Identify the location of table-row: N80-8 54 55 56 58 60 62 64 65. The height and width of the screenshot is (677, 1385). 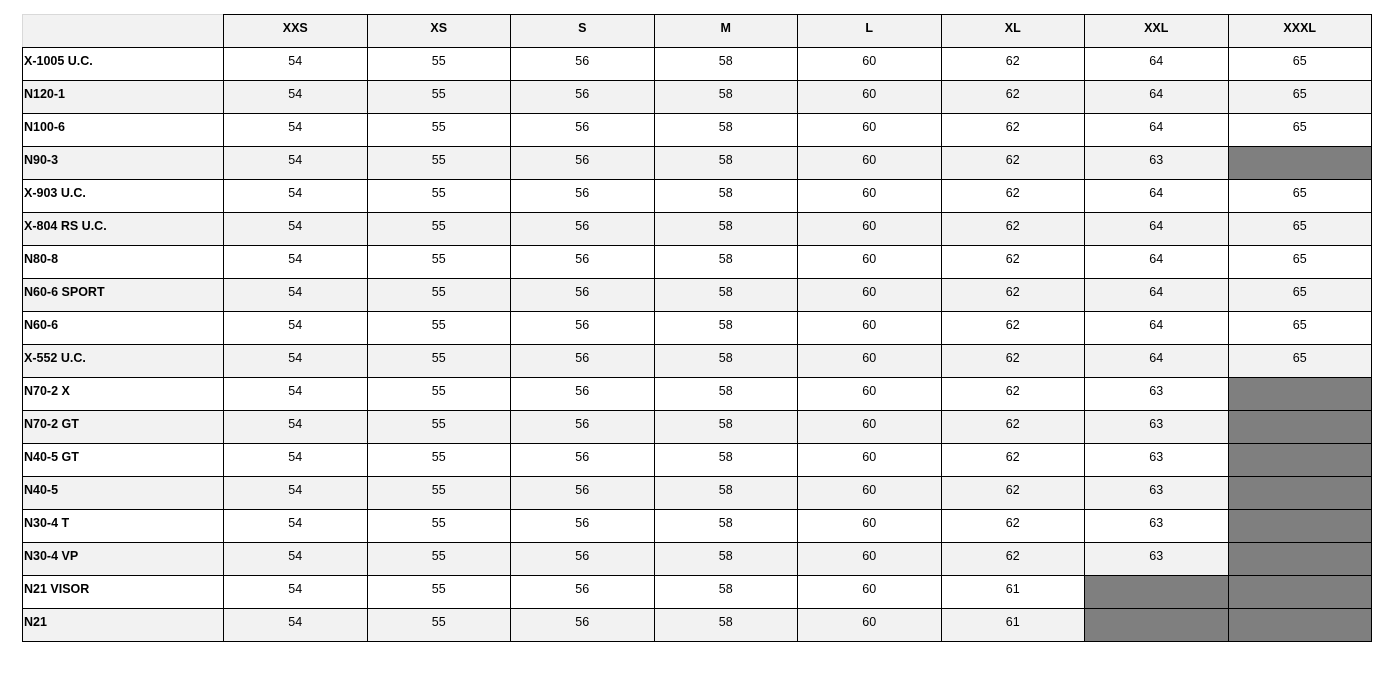
(697, 262).